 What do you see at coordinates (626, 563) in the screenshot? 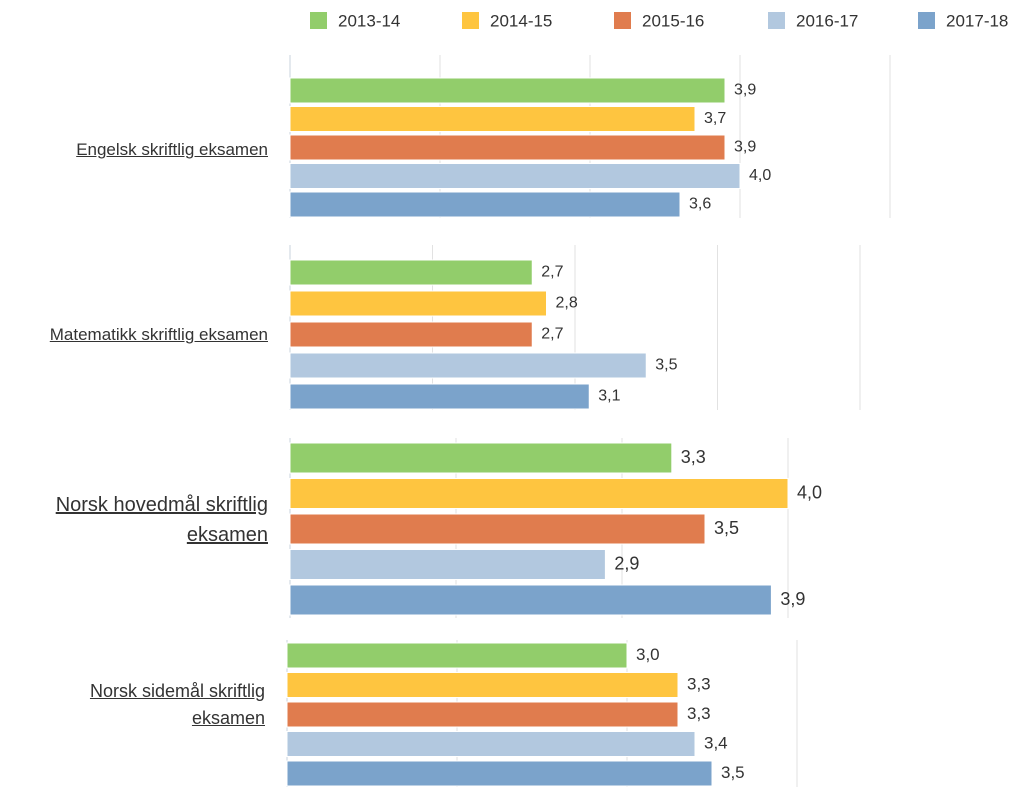
I see `value-label: 2,9` at bounding box center [626, 563].